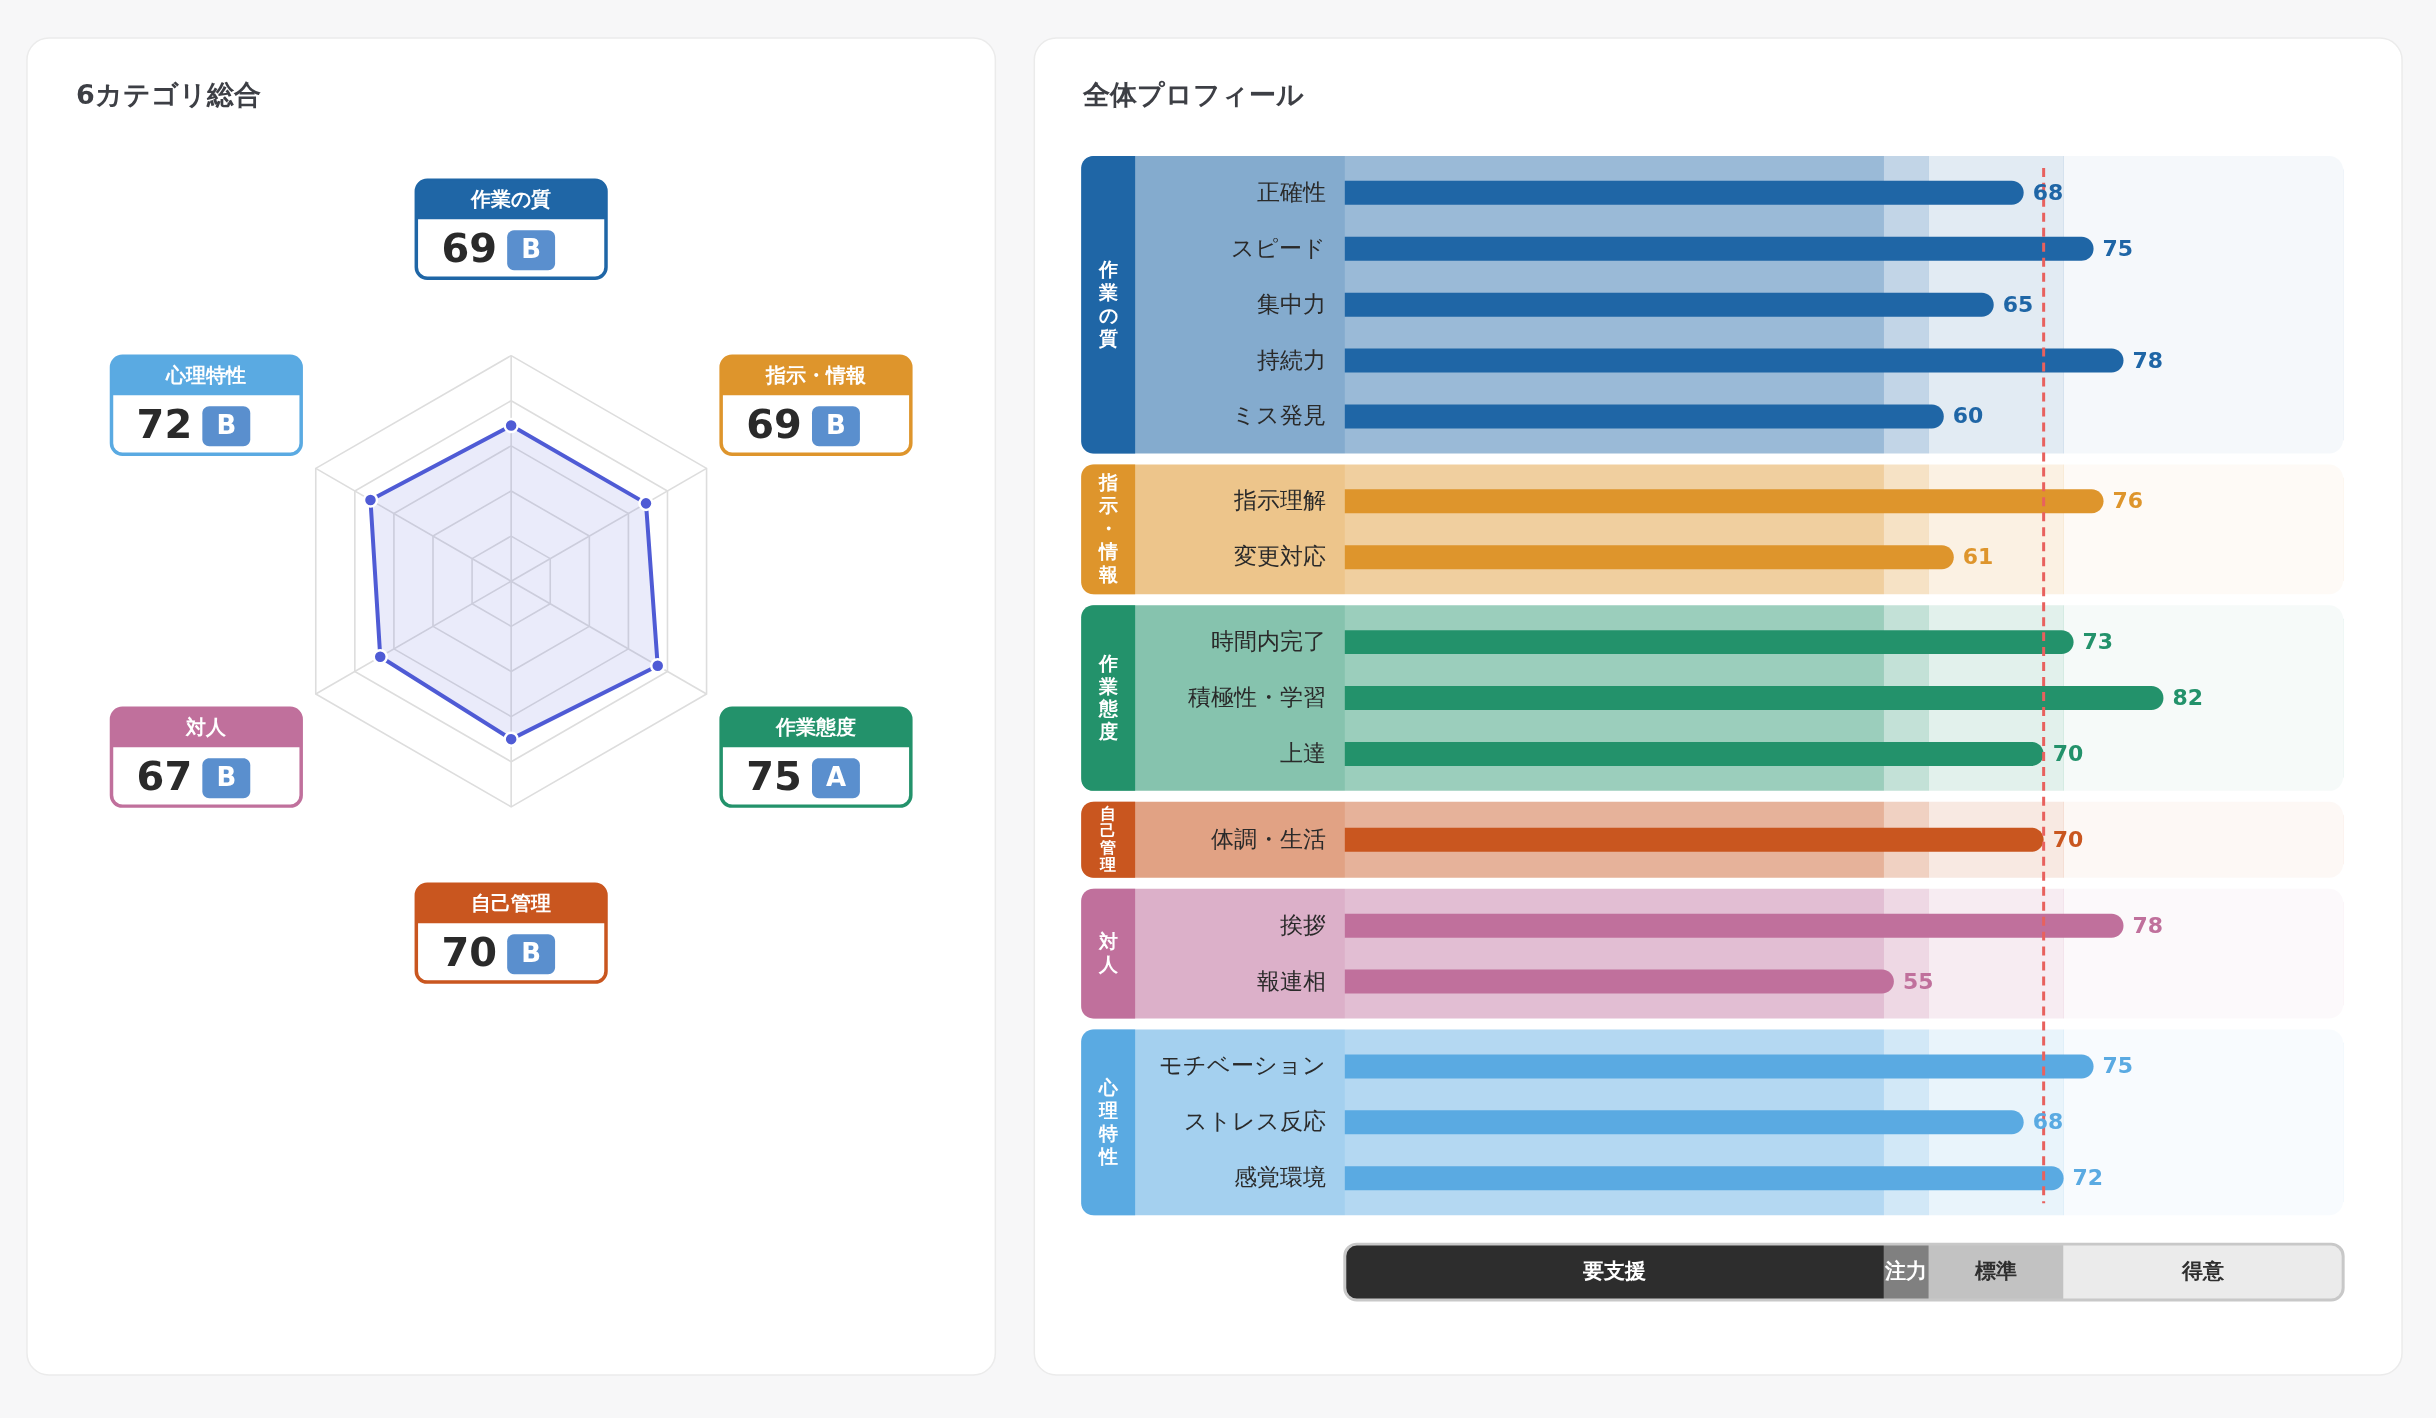  I want to click on spoke-label: 指示・情報, so click(815, 375).